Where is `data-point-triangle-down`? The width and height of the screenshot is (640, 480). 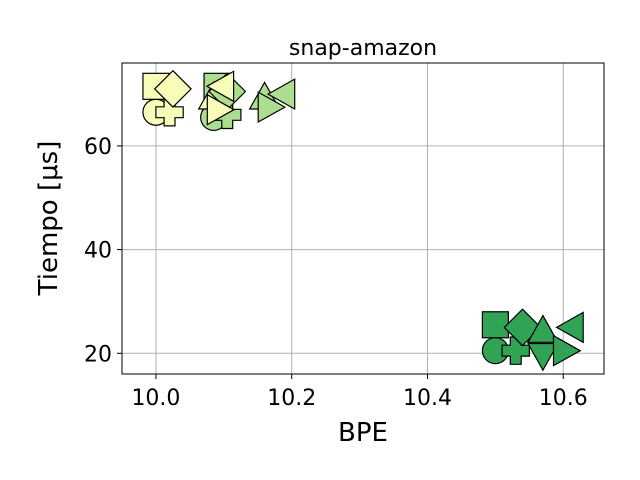 data-point-triangle-down is located at coordinates (542, 357).